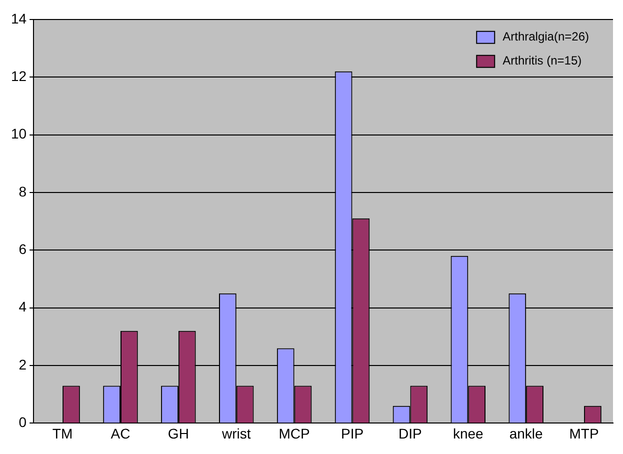  What do you see at coordinates (584, 433) in the screenshot?
I see `x-tick-label: MTP` at bounding box center [584, 433].